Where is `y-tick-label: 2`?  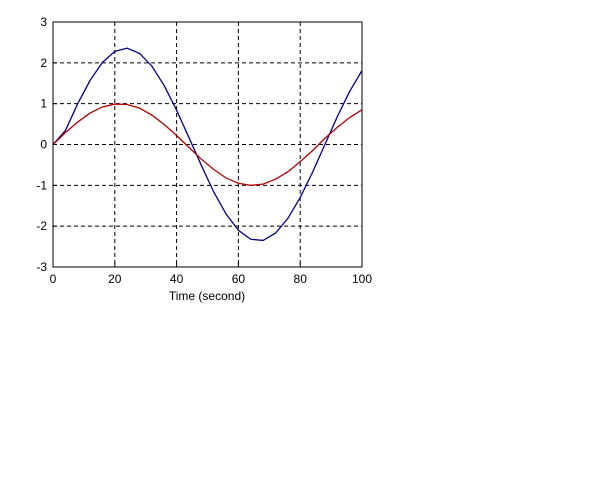
y-tick-label: 2 is located at coordinates (43, 63).